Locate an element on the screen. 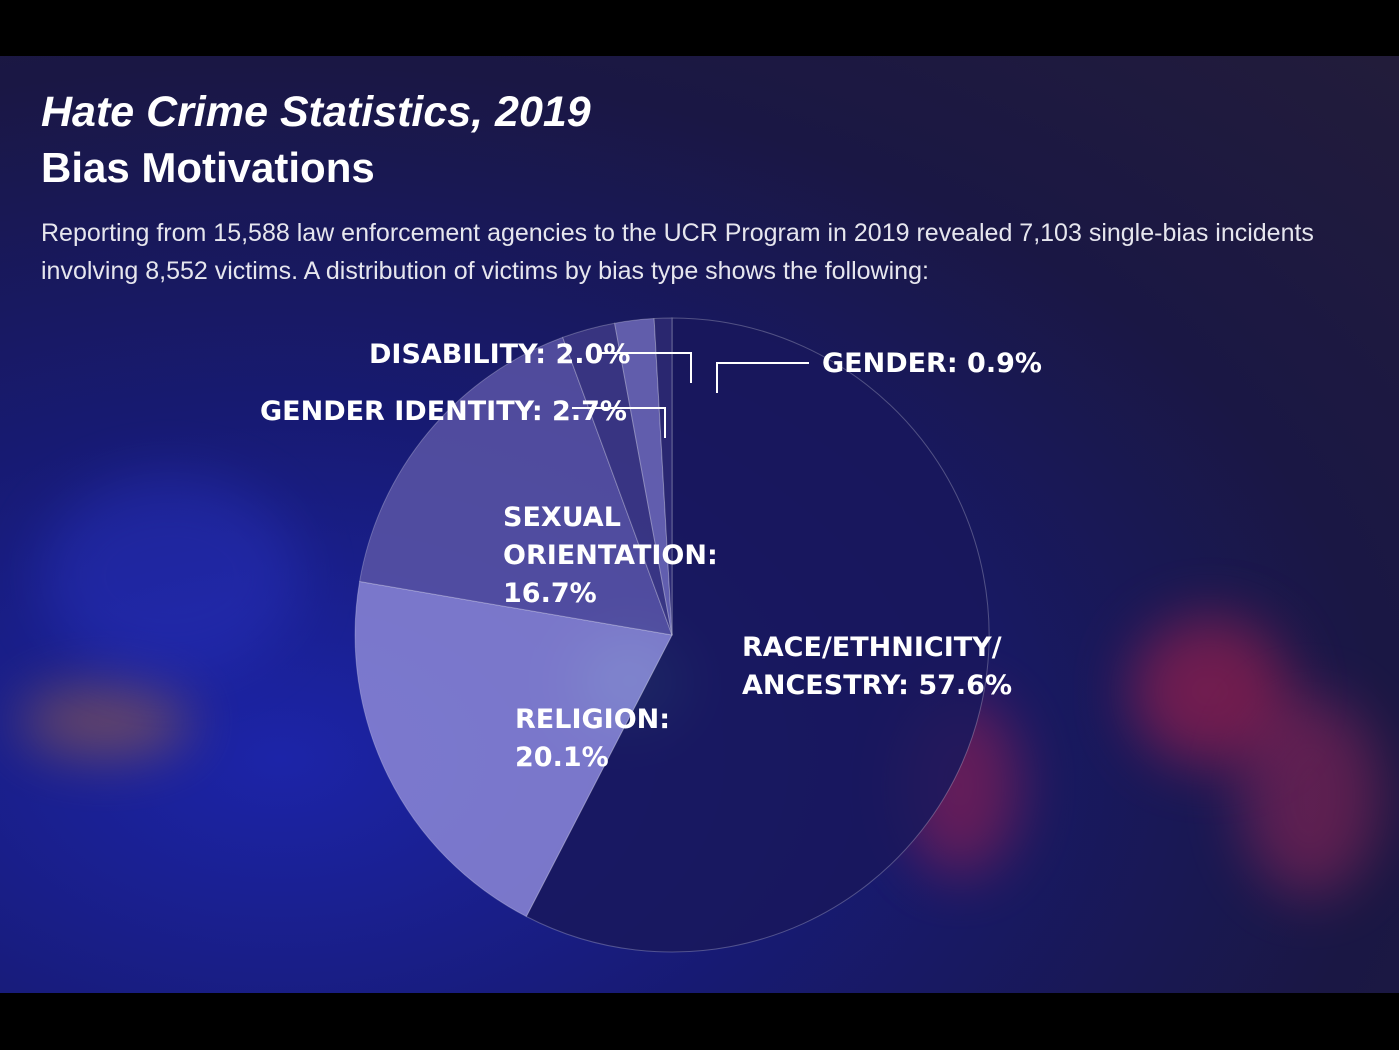  slice-label-line: RELIGION: is located at coordinates (592, 719).